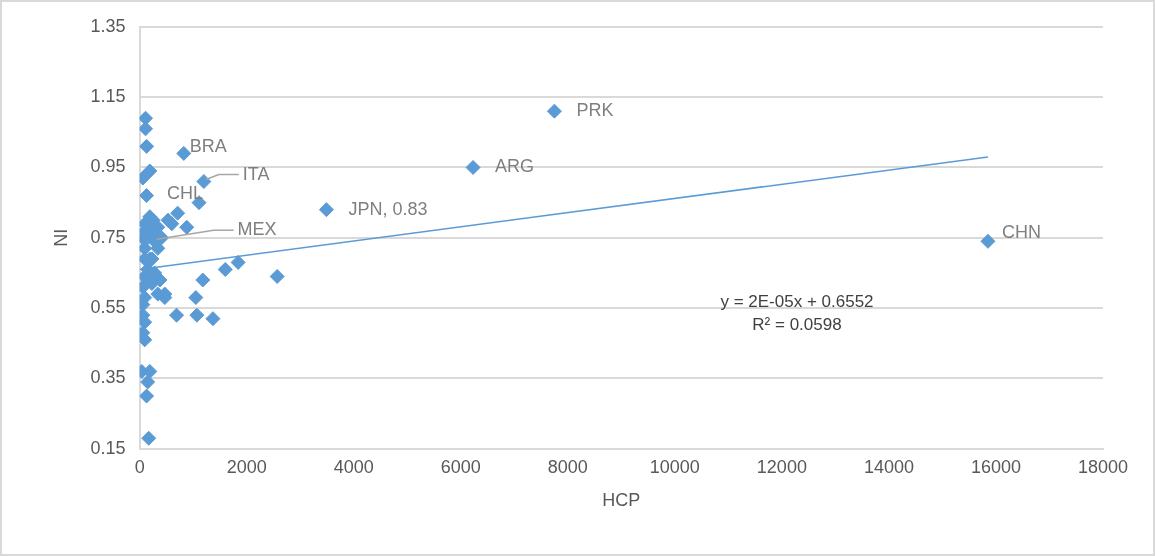 The height and width of the screenshot is (556, 1155). I want to click on y-tick-label: 0.15, so click(108, 447).